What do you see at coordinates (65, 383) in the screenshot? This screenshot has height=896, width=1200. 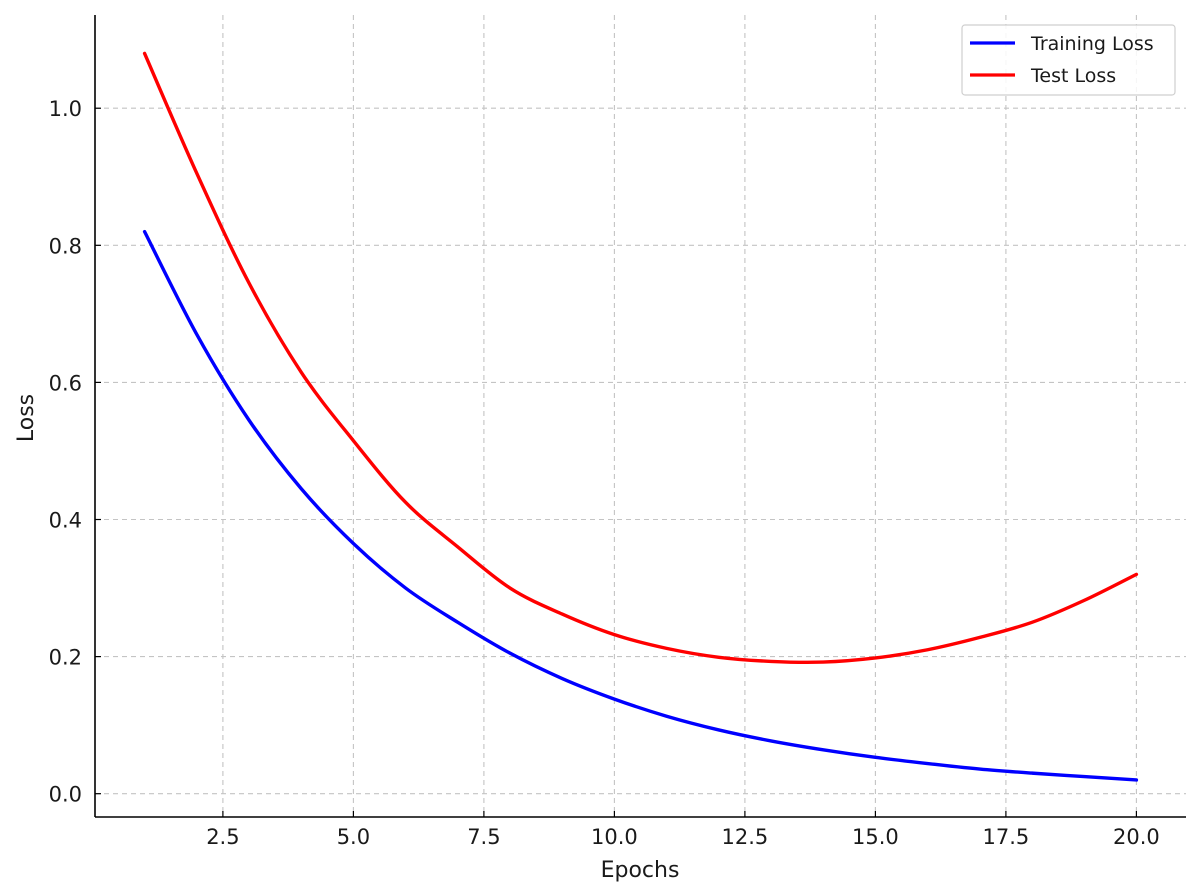 I see `y-tick-label: 0.6` at bounding box center [65, 383].